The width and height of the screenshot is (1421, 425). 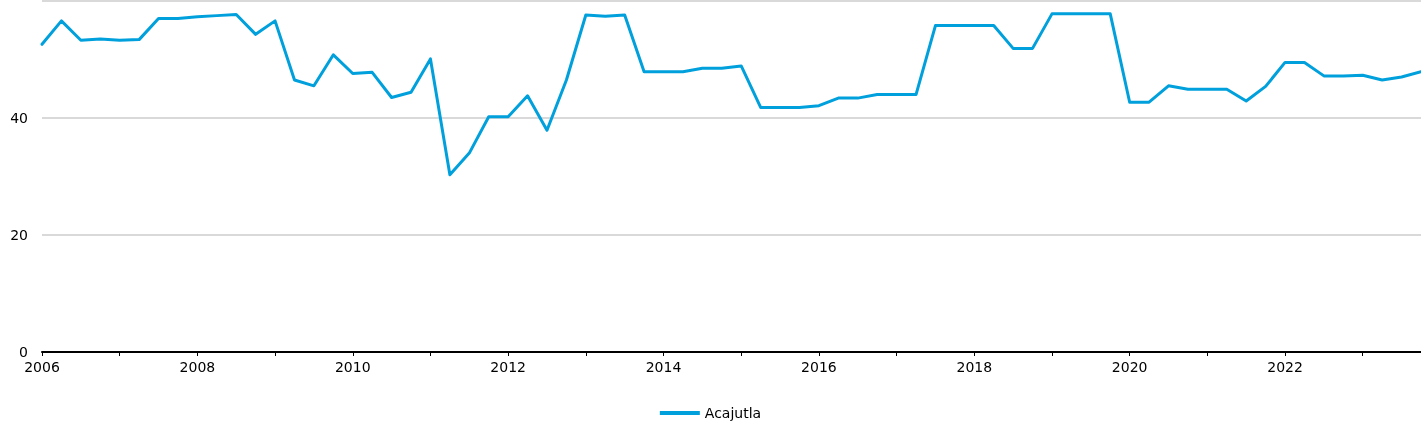 What do you see at coordinates (19, 118) in the screenshot?
I see `y-tick-label: 40` at bounding box center [19, 118].